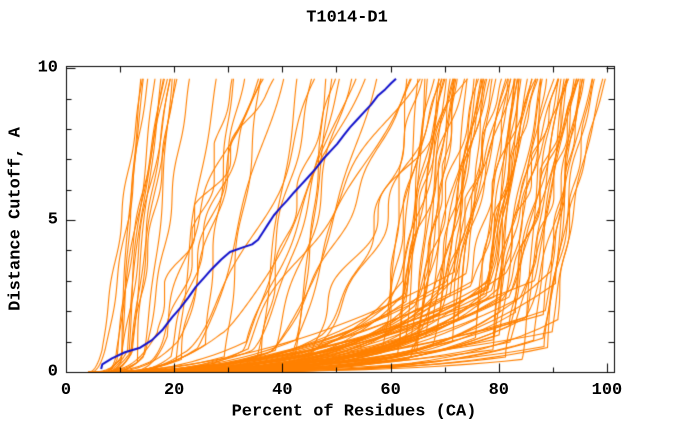  Describe the element at coordinates (174, 390) in the screenshot. I see `x-tick-label: 20` at that location.